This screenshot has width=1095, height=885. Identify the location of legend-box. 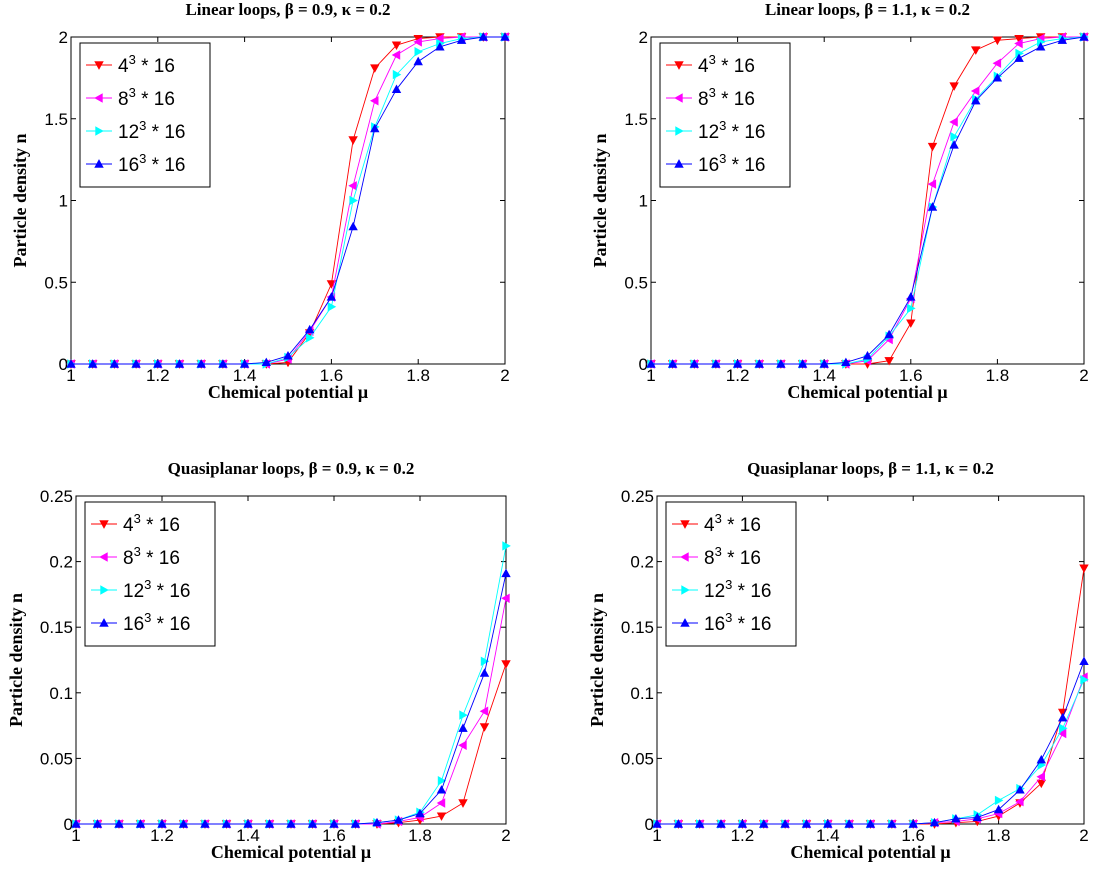
(731, 574).